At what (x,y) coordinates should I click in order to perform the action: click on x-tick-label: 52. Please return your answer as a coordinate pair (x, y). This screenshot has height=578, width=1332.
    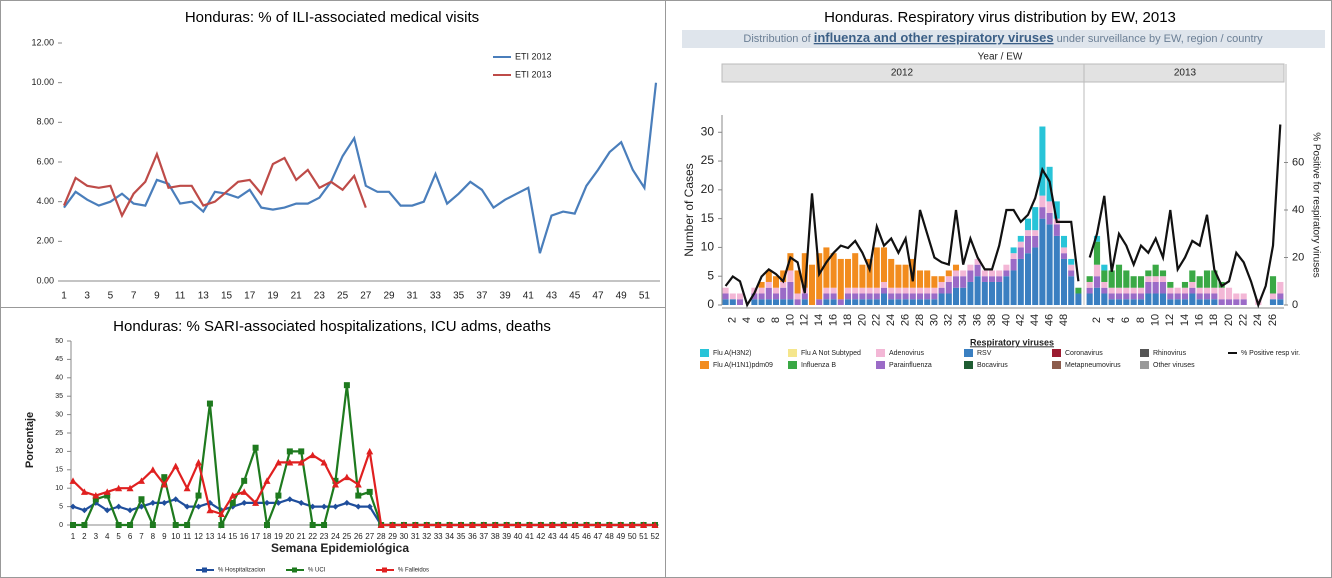
    Looking at the image, I should click on (655, 536).